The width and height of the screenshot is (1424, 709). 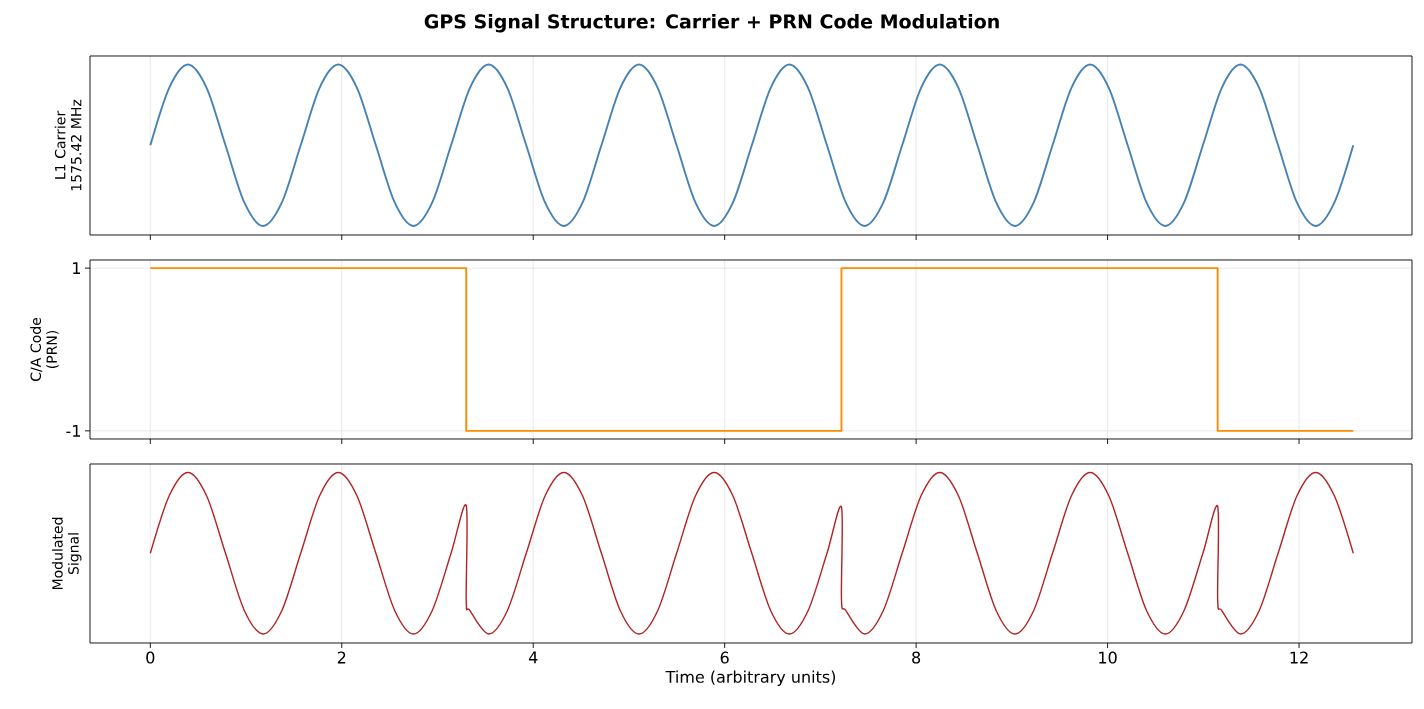 What do you see at coordinates (533, 657) in the screenshot?
I see `x-tick-label: 4` at bounding box center [533, 657].